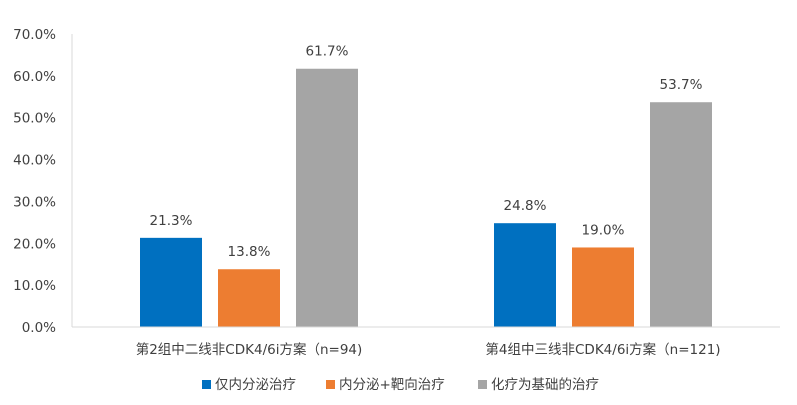 The height and width of the screenshot is (405, 797). I want to click on bar-series1-cat2, so click(525, 275).